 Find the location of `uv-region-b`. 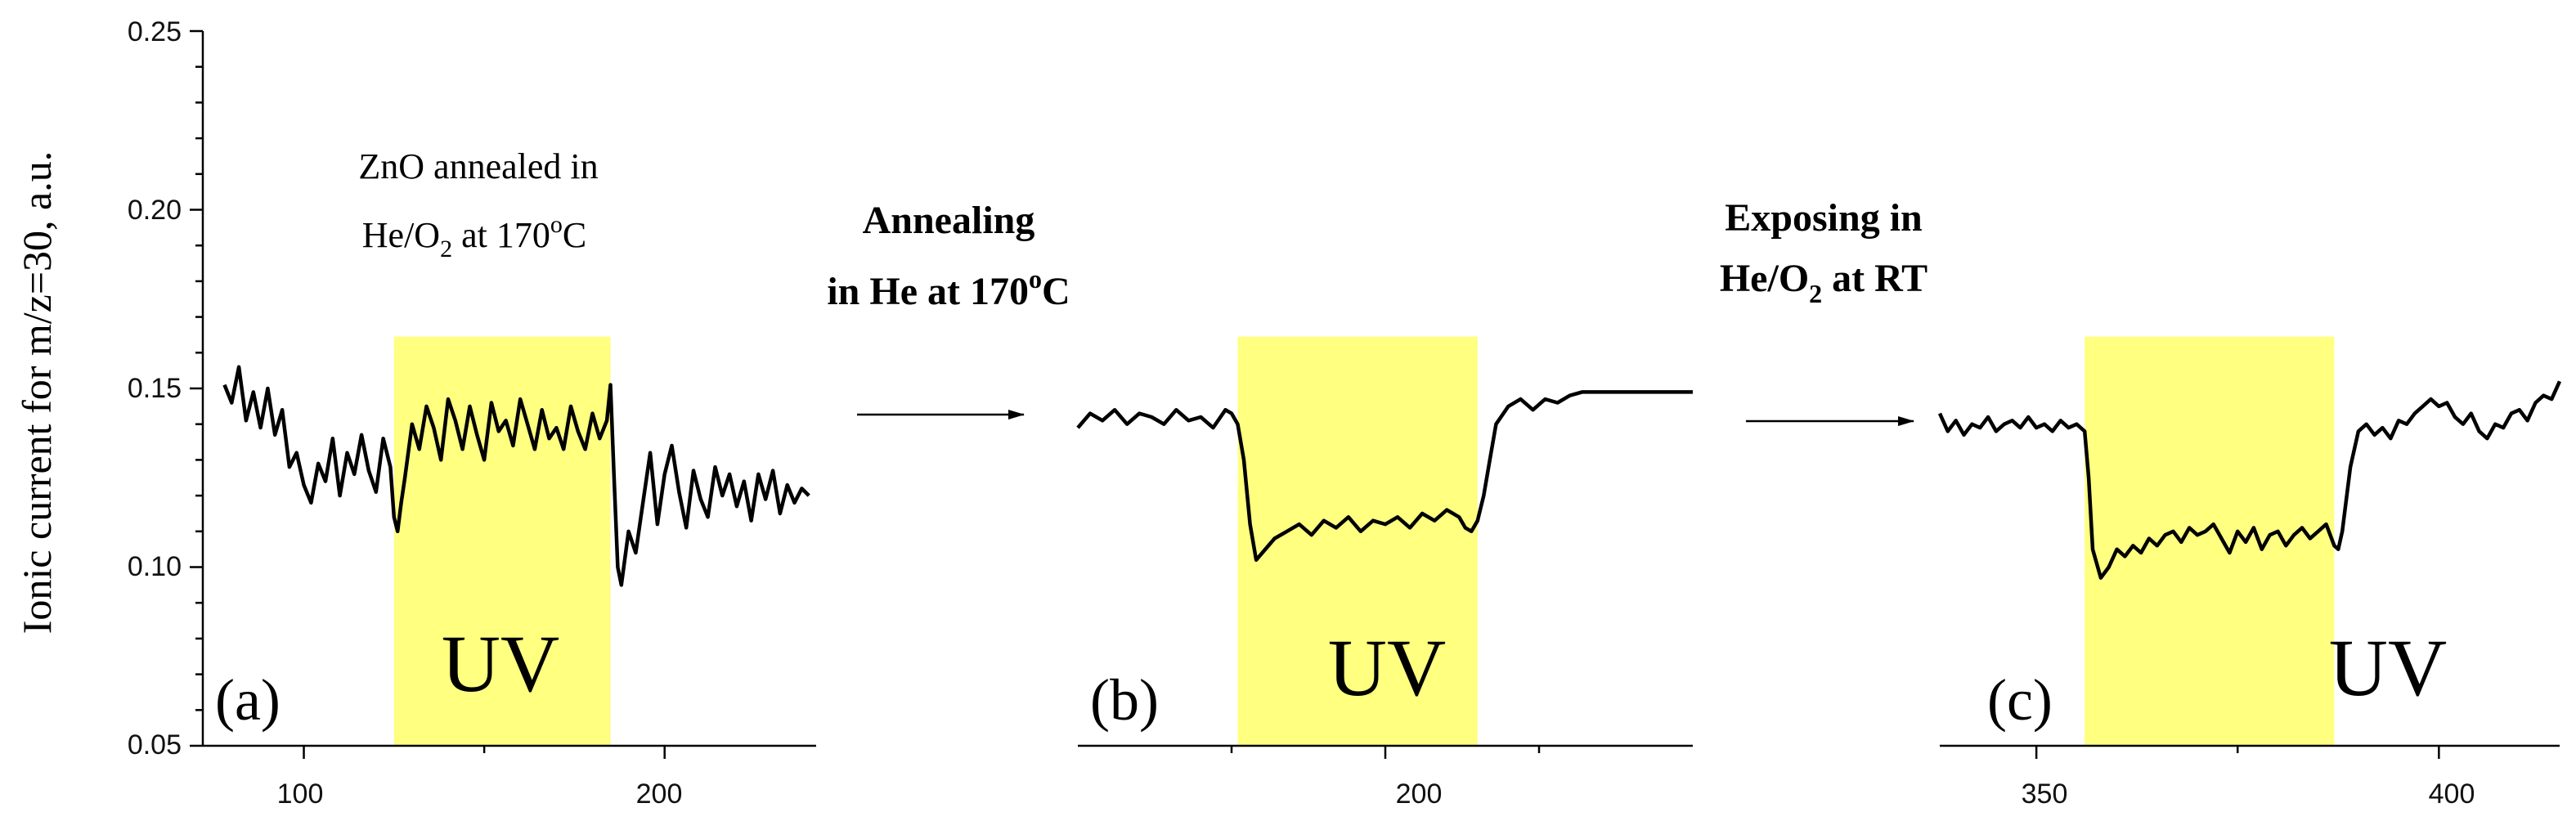

uv-region-b is located at coordinates (1357, 541).